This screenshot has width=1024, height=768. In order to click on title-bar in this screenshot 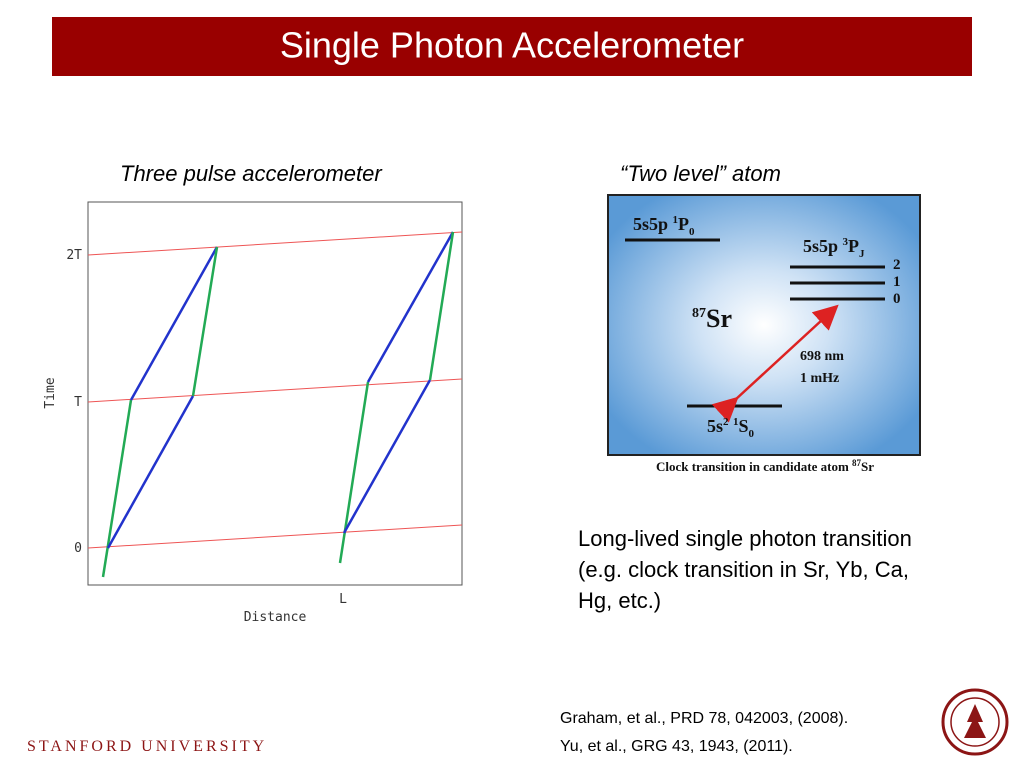, I will do `click(512, 46)`.